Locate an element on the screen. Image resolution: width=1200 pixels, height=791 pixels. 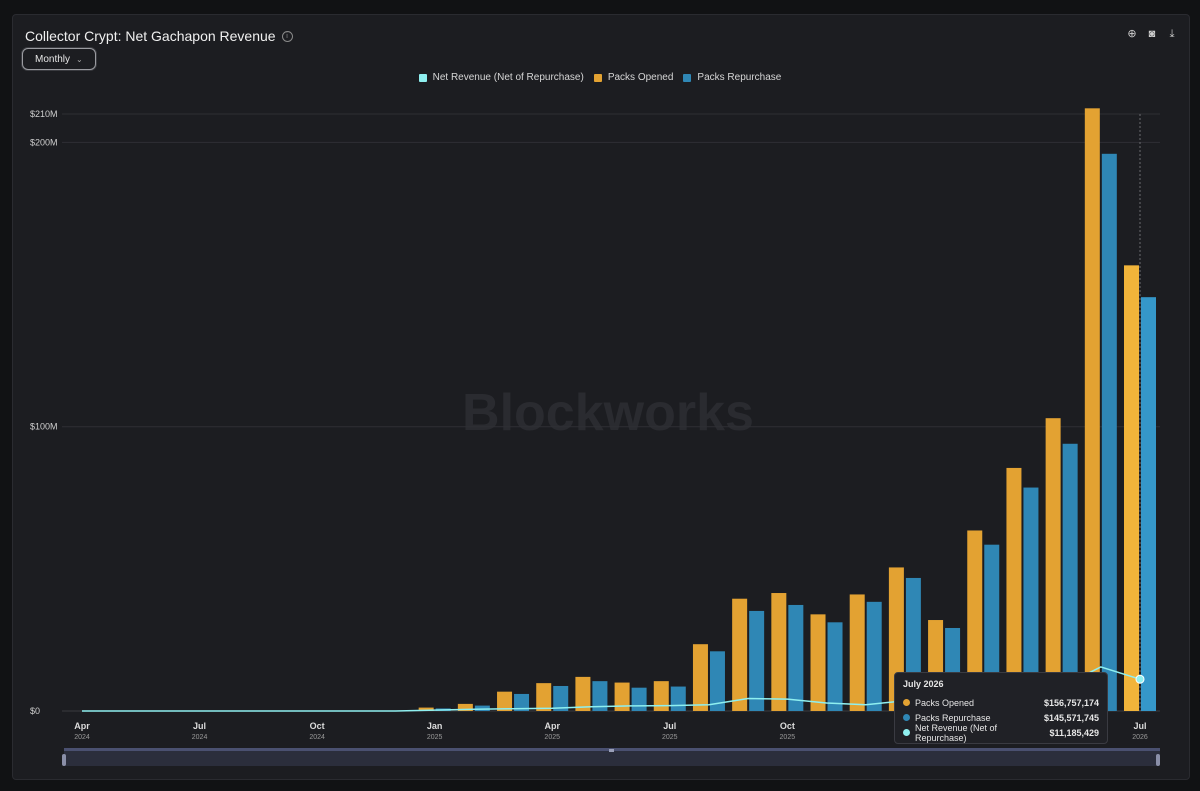
tooltip-dot-repurchase is located at coordinates (906, 717).